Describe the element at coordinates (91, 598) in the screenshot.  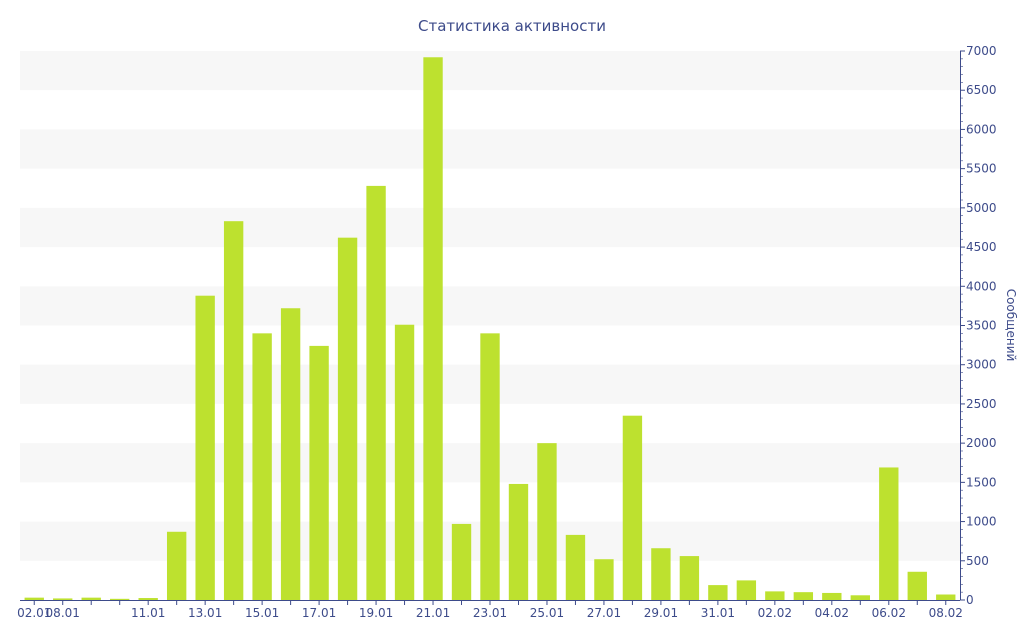
I see `bar-09.01` at that location.